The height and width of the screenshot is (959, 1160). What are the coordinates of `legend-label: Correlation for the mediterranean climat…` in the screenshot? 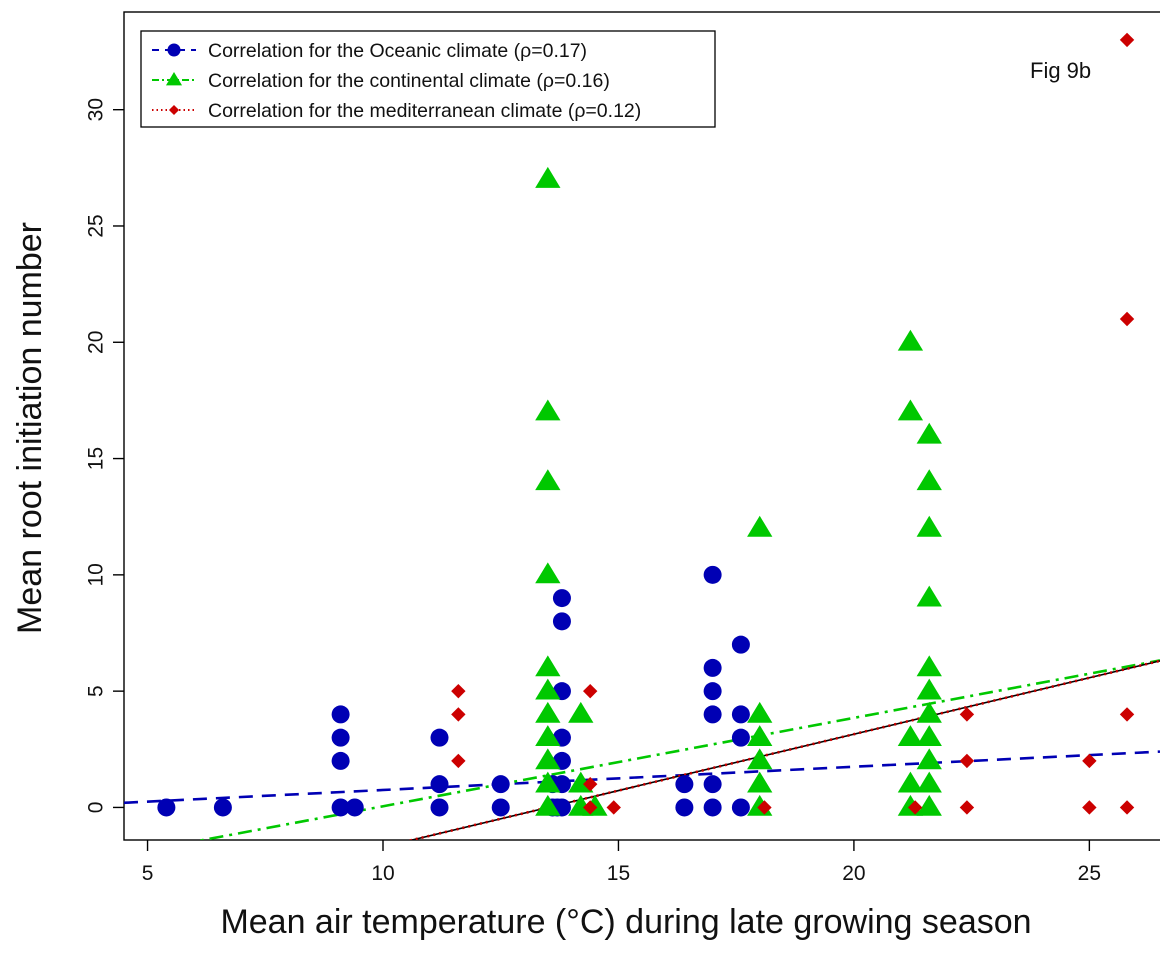 It's located at (424, 111).